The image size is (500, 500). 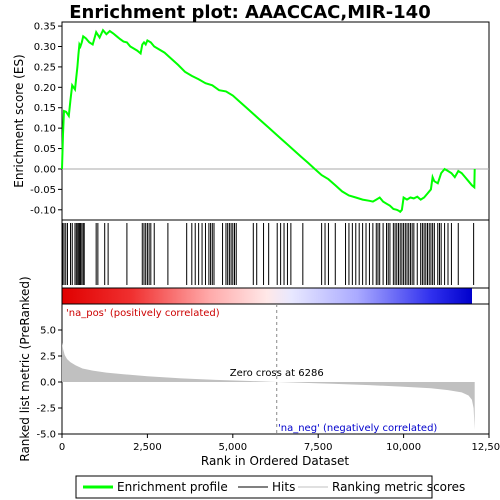 What do you see at coordinates (19, 120) in the screenshot?
I see `es-y-axis-label: Enrichment score (ES)` at bounding box center [19, 120].